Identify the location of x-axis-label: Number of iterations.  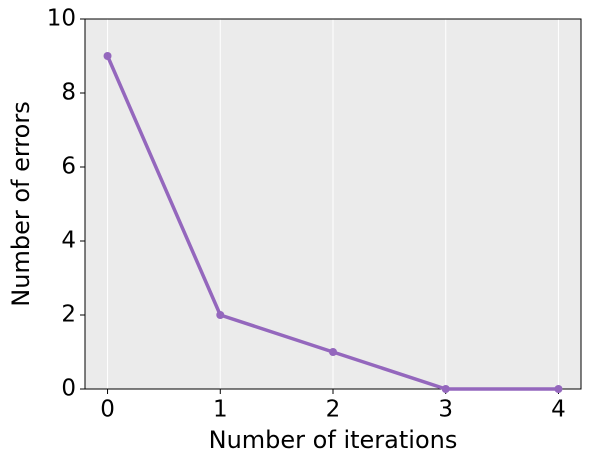
(333, 440).